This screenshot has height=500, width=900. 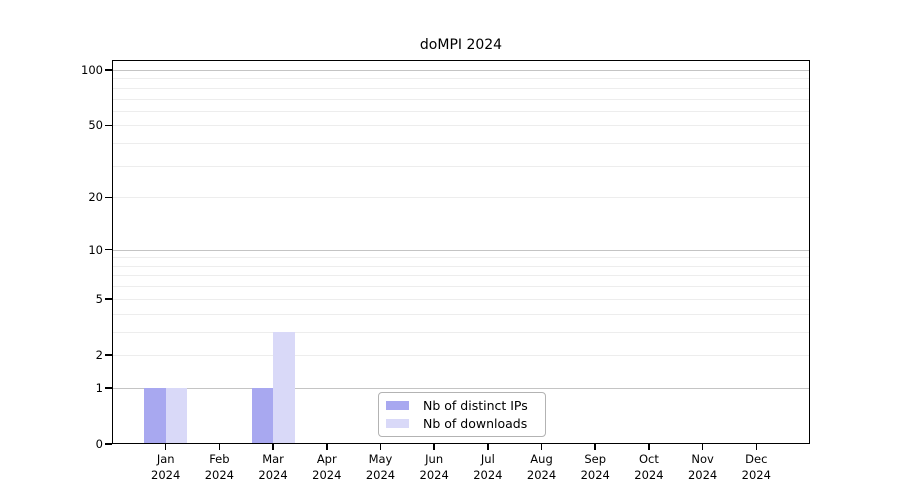 What do you see at coordinates (595, 467) in the screenshot?
I see `x-axis-tick-label: Sep 2024` at bounding box center [595, 467].